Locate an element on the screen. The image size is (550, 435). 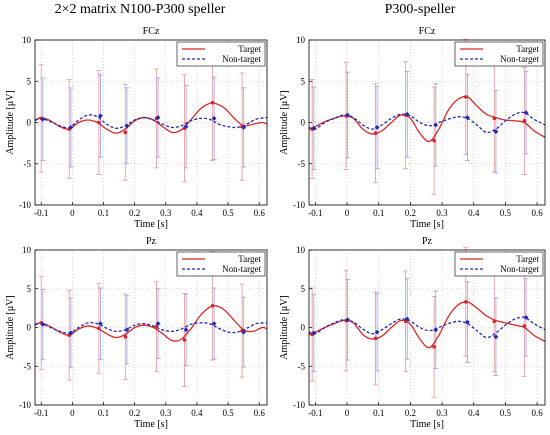
y-tick-label: 0 is located at coordinates (303, 328).